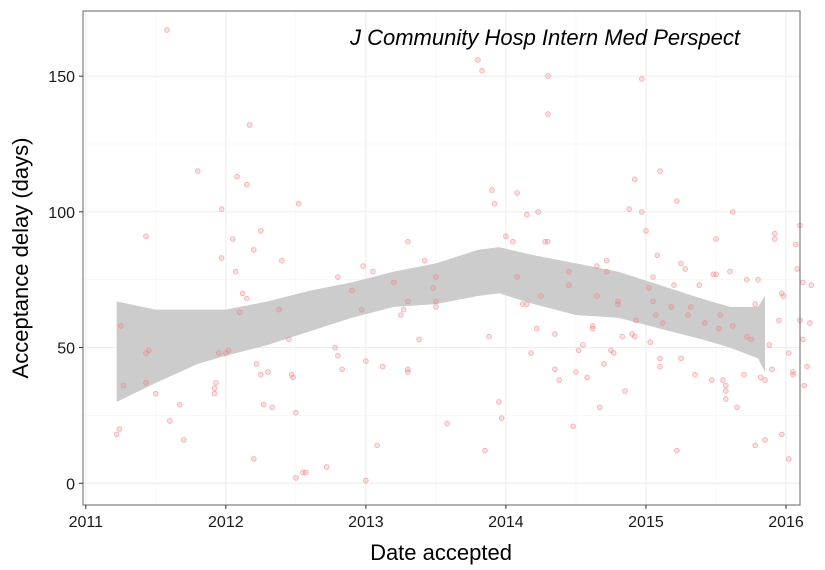 This screenshot has width=825, height=570. I want to click on y-tick-label: 150, so click(61, 77).